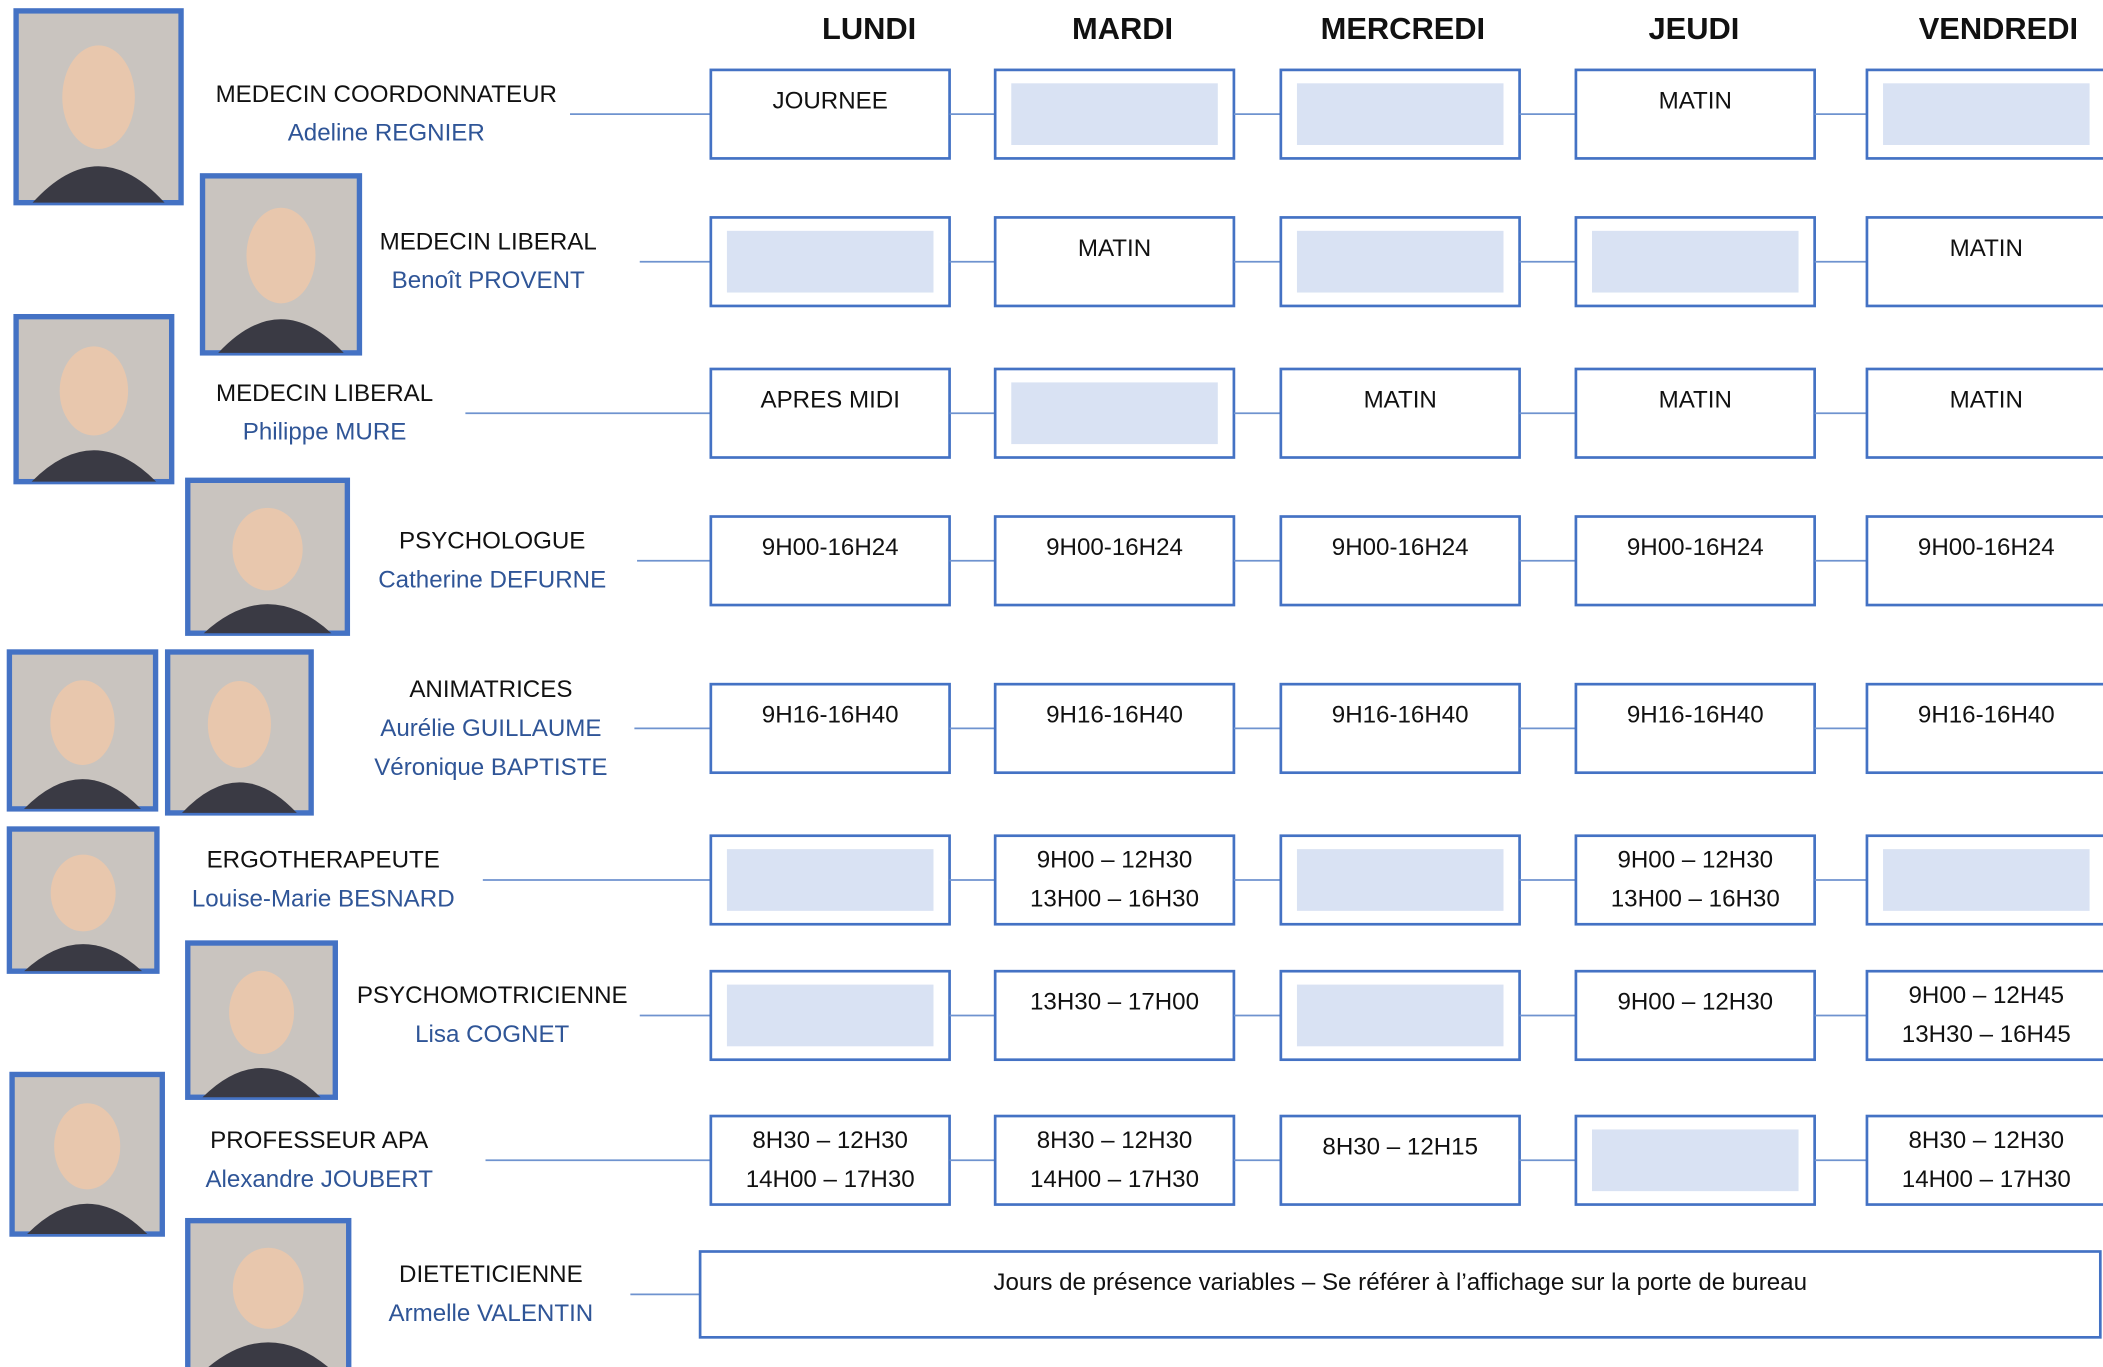 This screenshot has height=1367, width=2103. I want to click on note-box, so click(1400, 1294).